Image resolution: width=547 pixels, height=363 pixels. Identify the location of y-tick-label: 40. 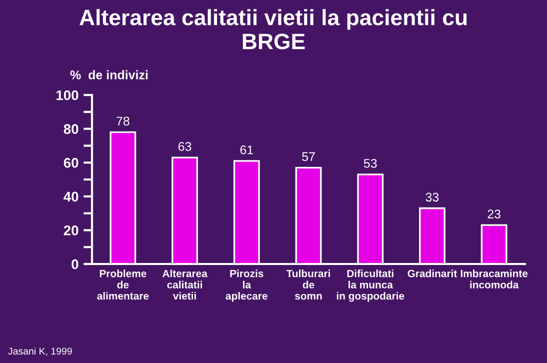
(71, 197).